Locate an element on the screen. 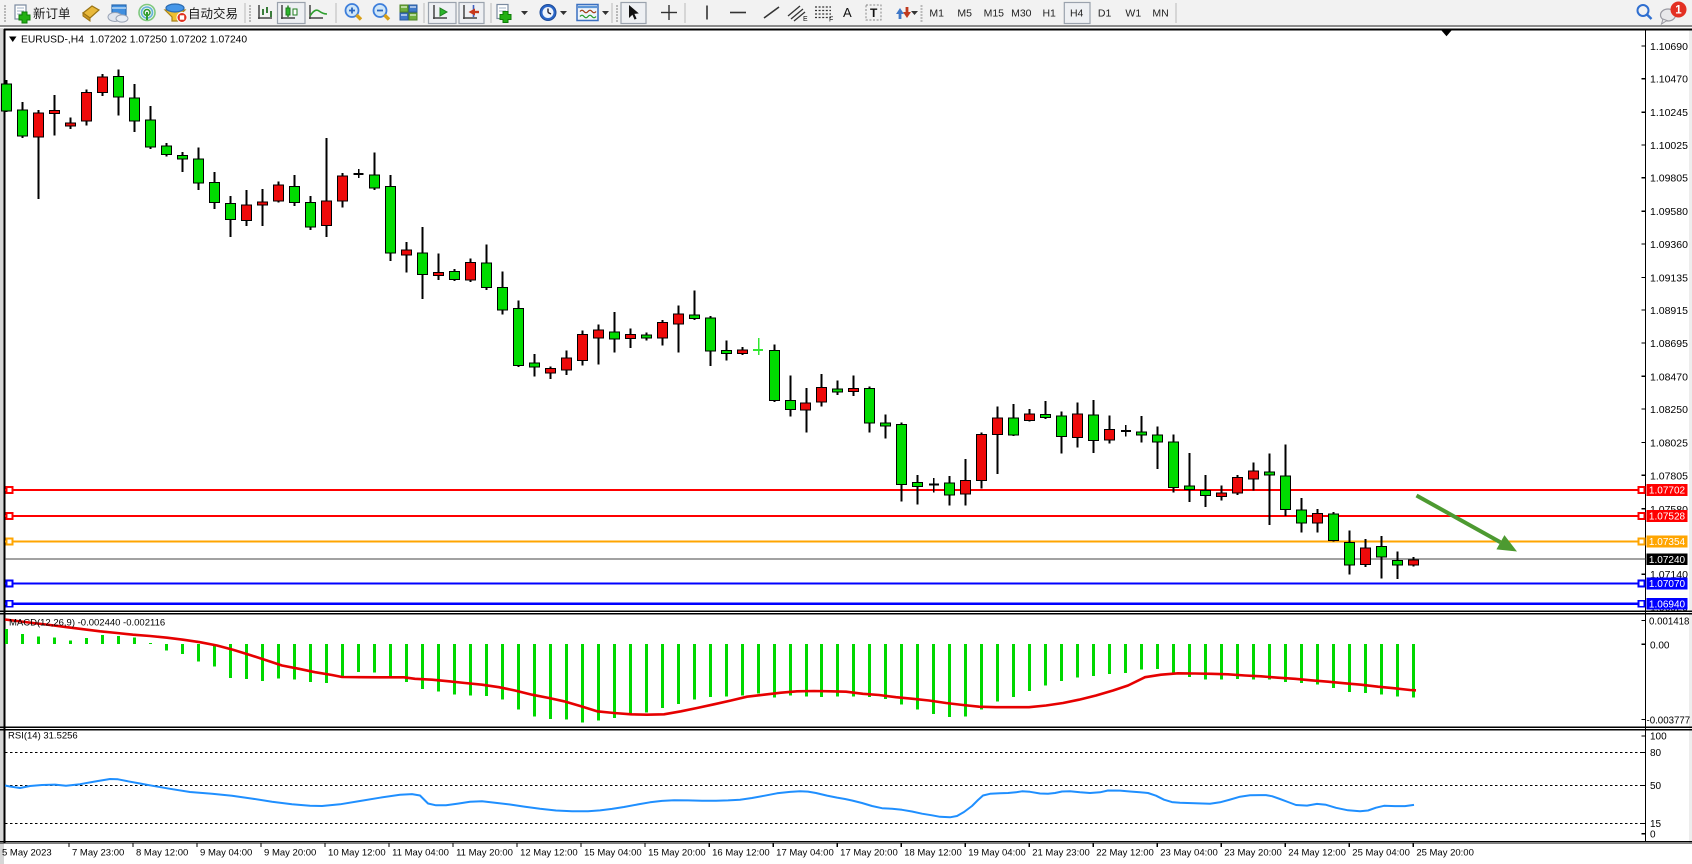  svg-text: 9 May 04:00 is located at coordinates (226, 853).